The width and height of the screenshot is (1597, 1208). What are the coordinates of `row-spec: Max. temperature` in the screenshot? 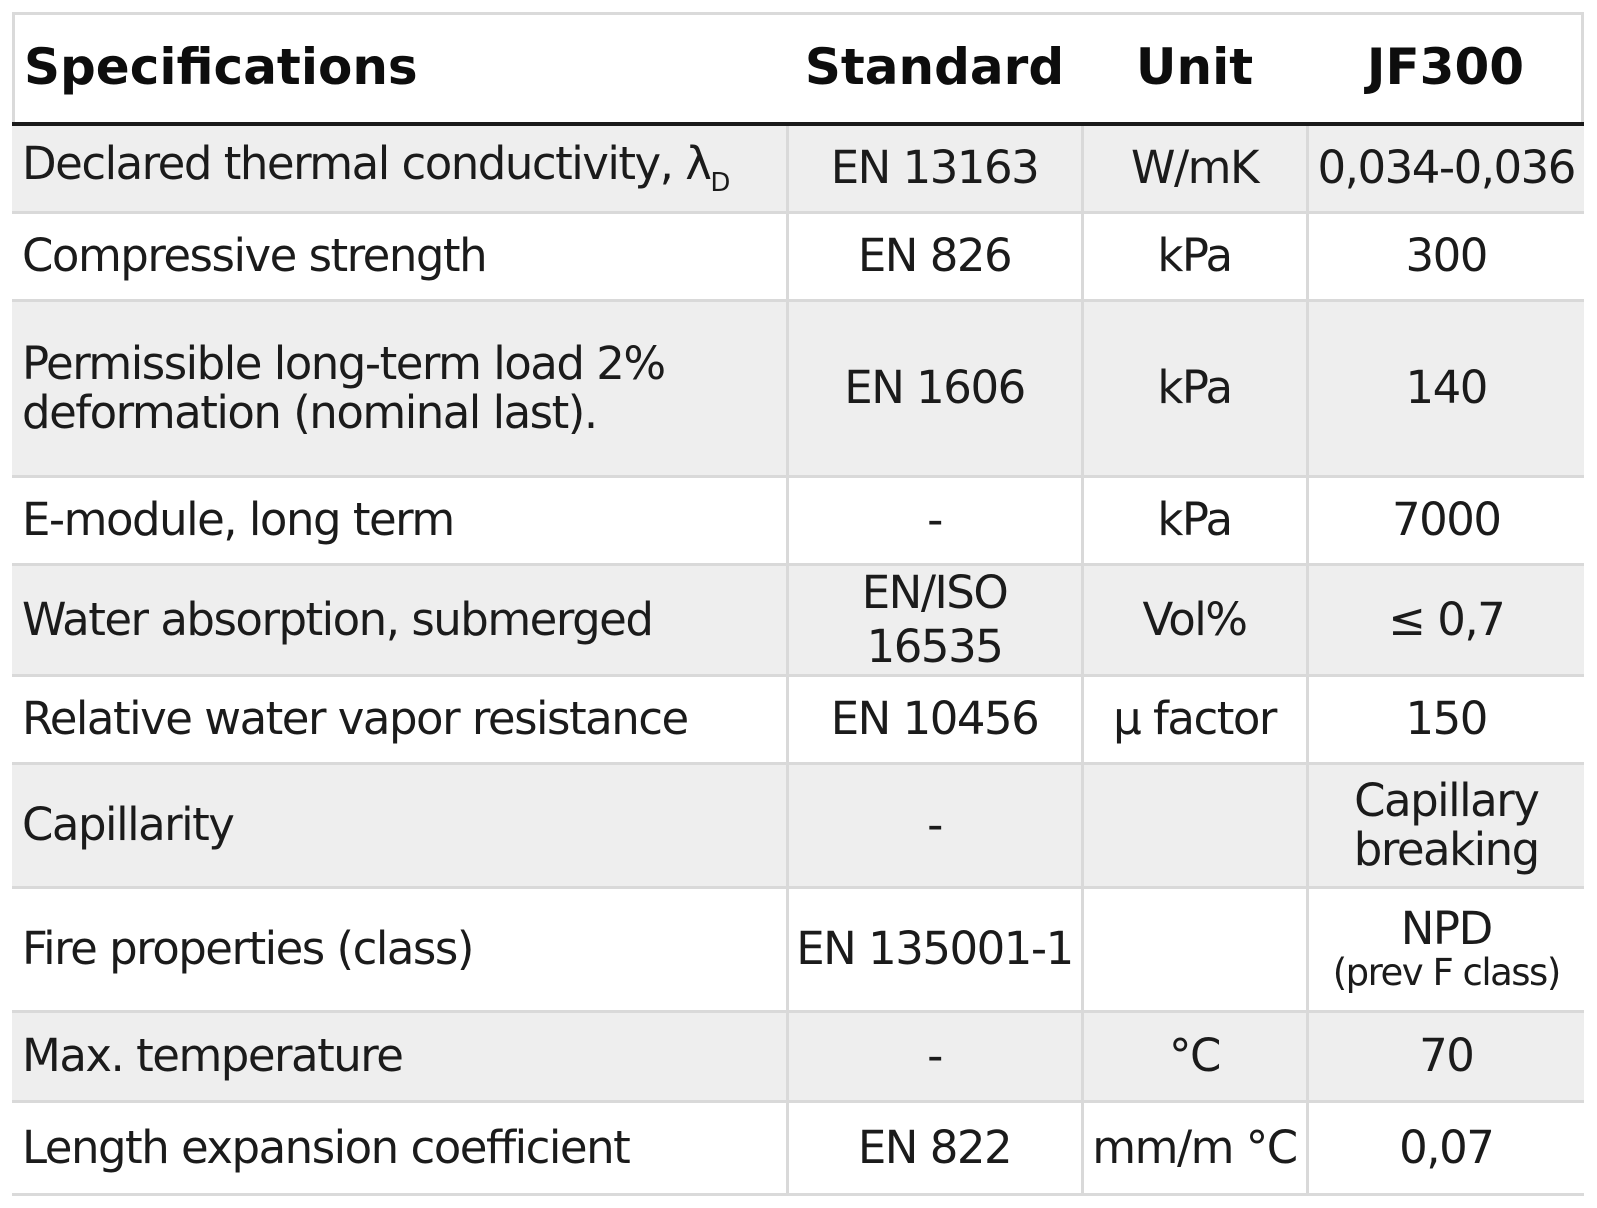 It's located at (399, 1057).